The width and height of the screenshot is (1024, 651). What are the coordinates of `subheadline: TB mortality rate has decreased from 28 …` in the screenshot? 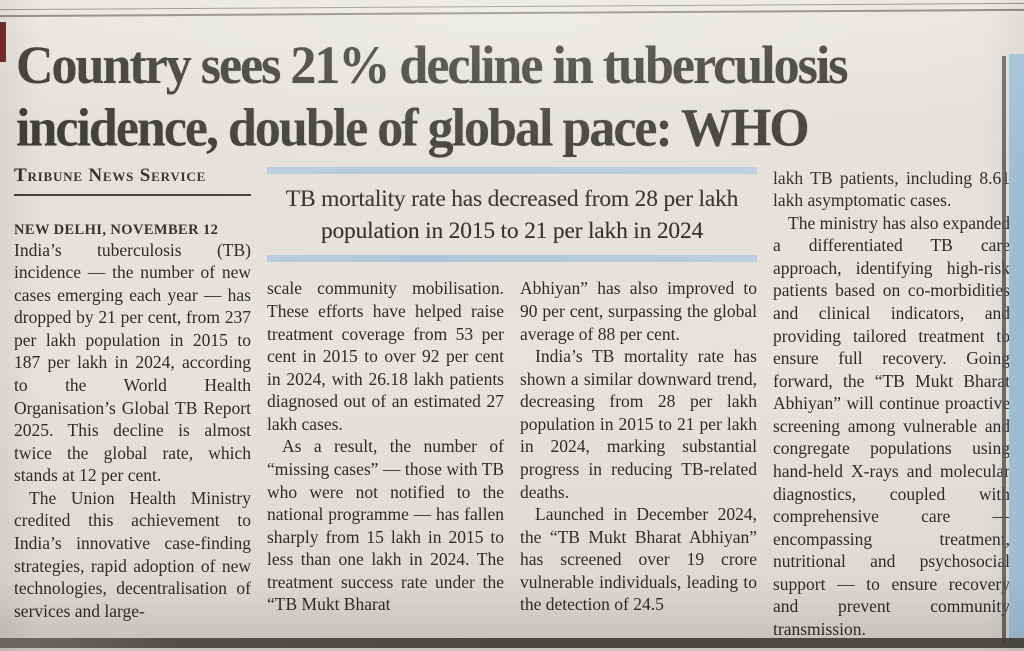 It's located at (512, 215).